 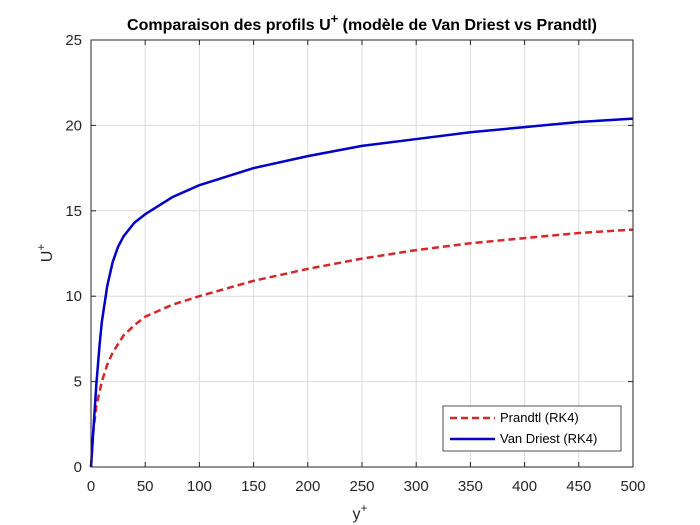 What do you see at coordinates (335, 18) in the screenshot?
I see `chart-title-superscript: +` at bounding box center [335, 18].